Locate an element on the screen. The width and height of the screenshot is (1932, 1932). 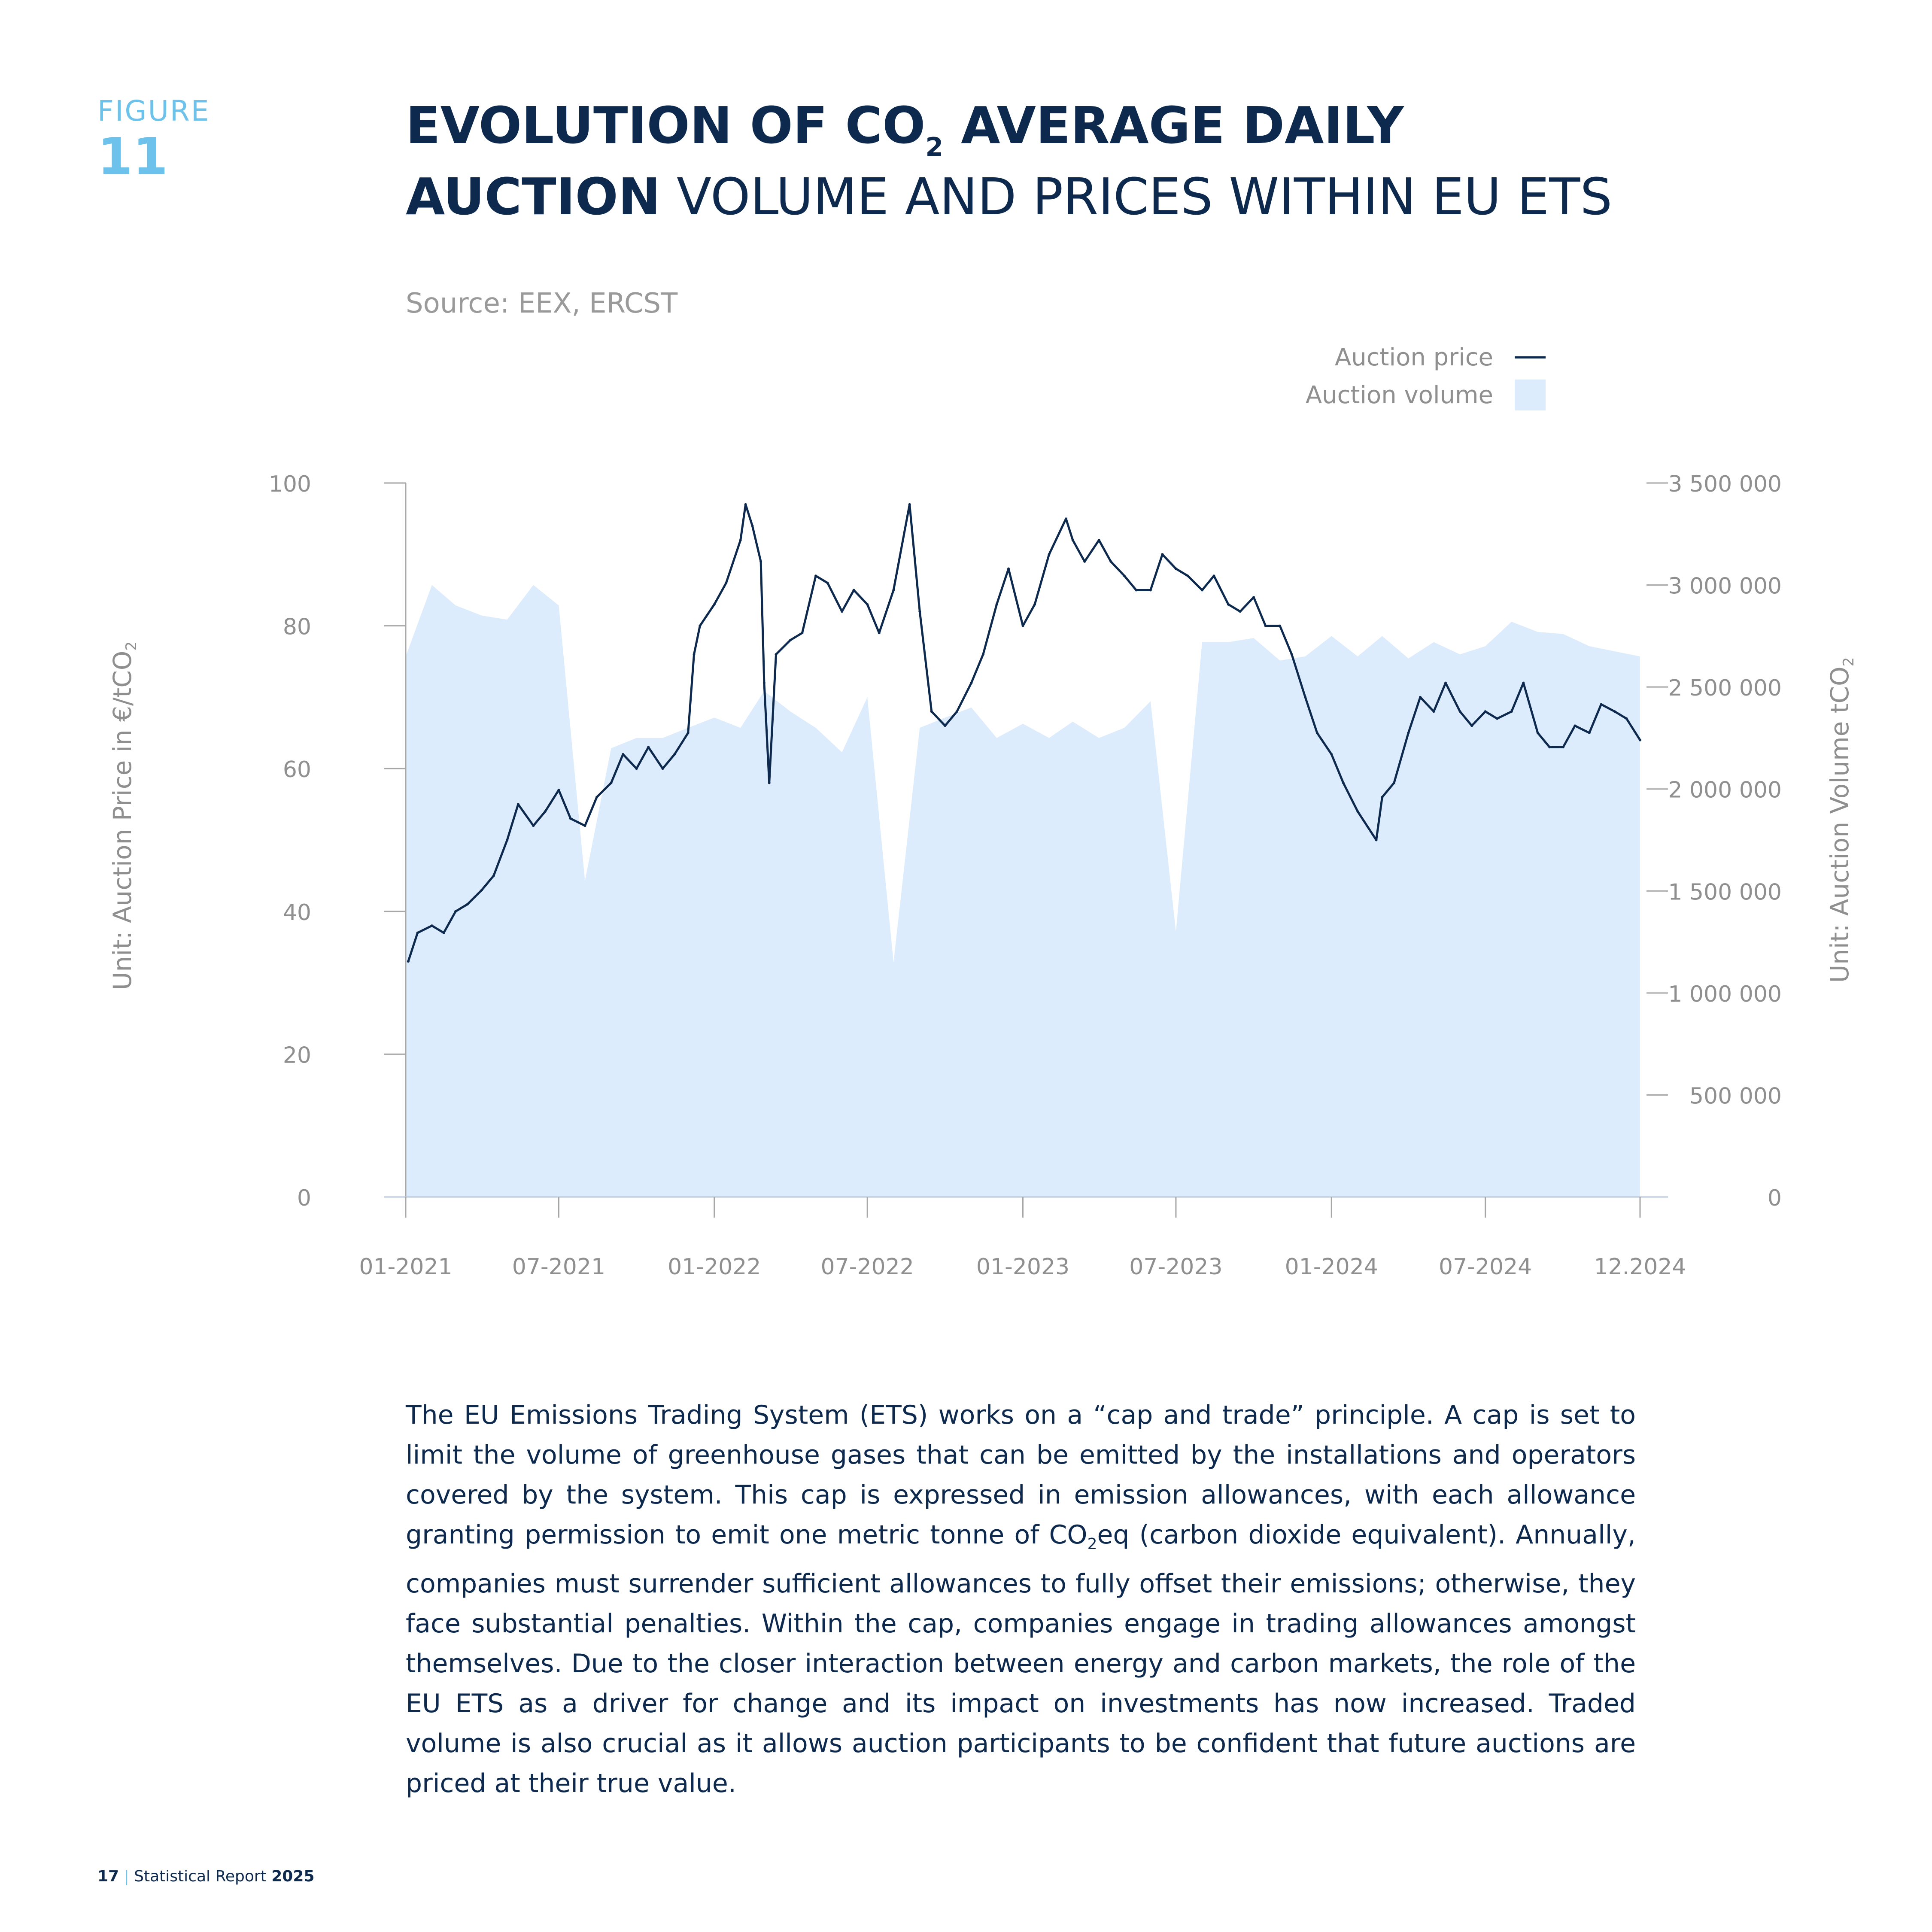
right-tick-label-7: 0 is located at coordinates (1775, 1198).